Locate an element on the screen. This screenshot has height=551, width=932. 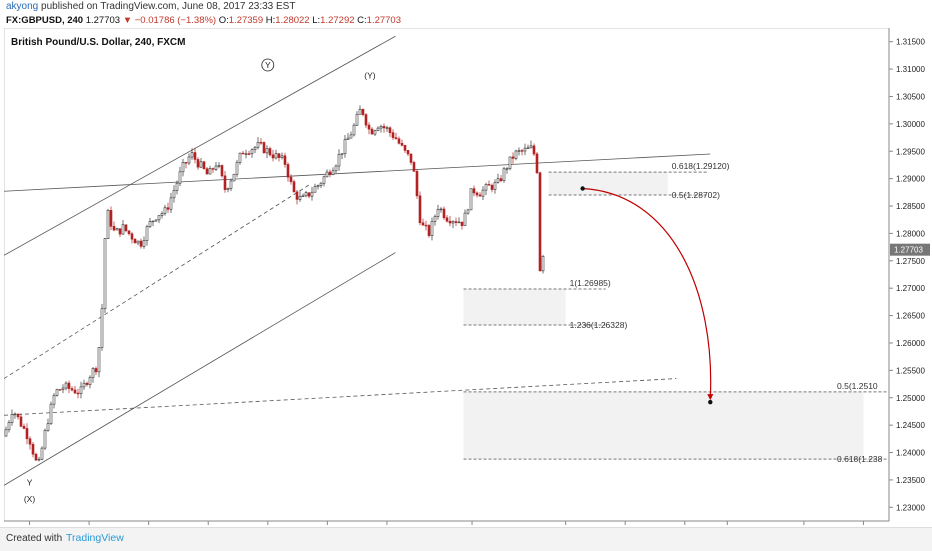
tradingview-logo: TradingView is located at coordinates (95, 538).